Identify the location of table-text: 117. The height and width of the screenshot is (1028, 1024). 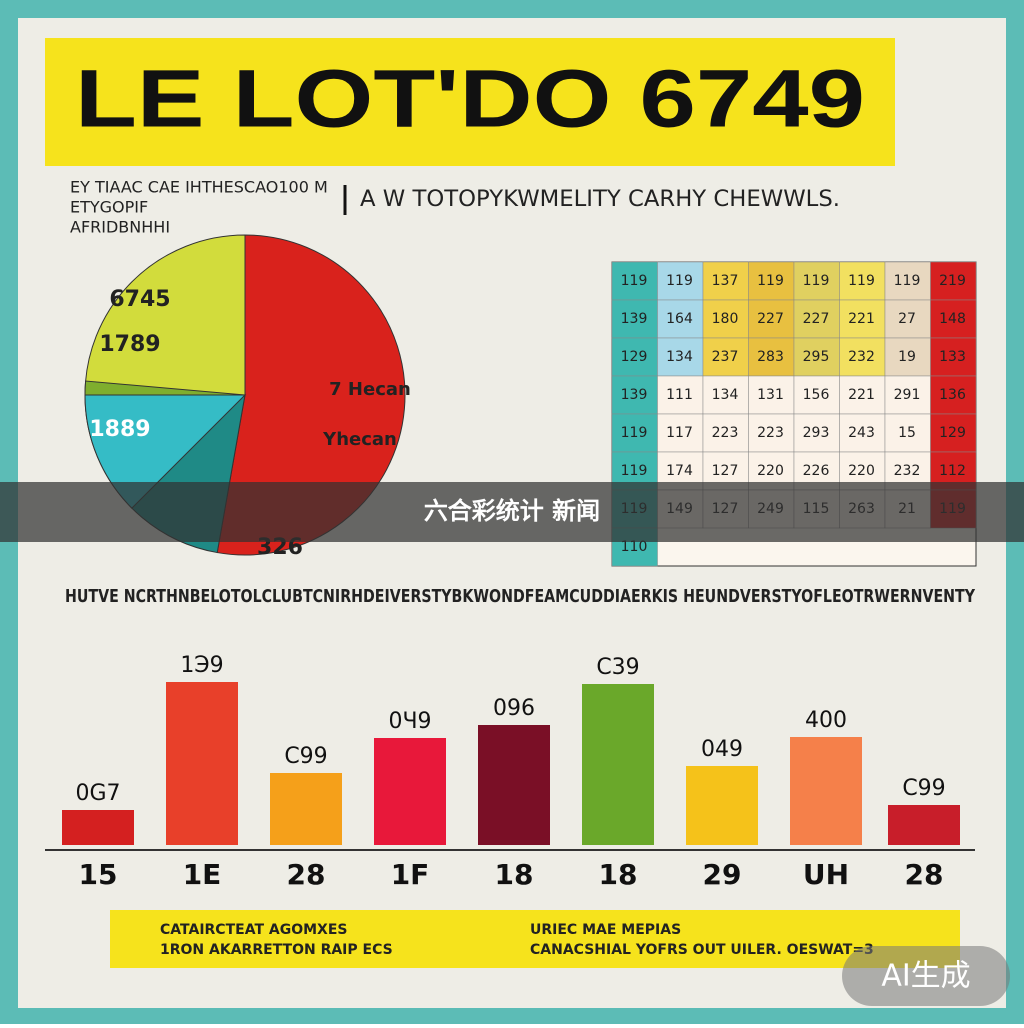
(679, 433).